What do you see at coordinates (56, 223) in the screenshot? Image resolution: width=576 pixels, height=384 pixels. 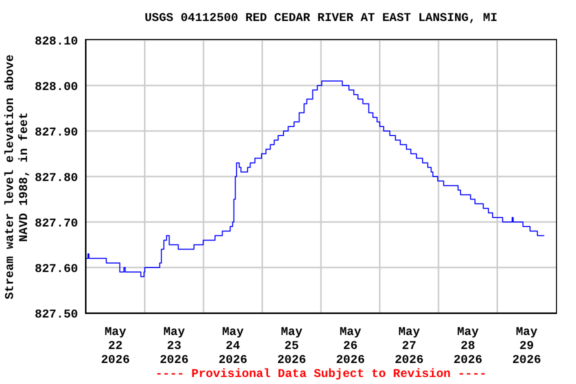 I see `y-tick-label: 827.70` at bounding box center [56, 223].